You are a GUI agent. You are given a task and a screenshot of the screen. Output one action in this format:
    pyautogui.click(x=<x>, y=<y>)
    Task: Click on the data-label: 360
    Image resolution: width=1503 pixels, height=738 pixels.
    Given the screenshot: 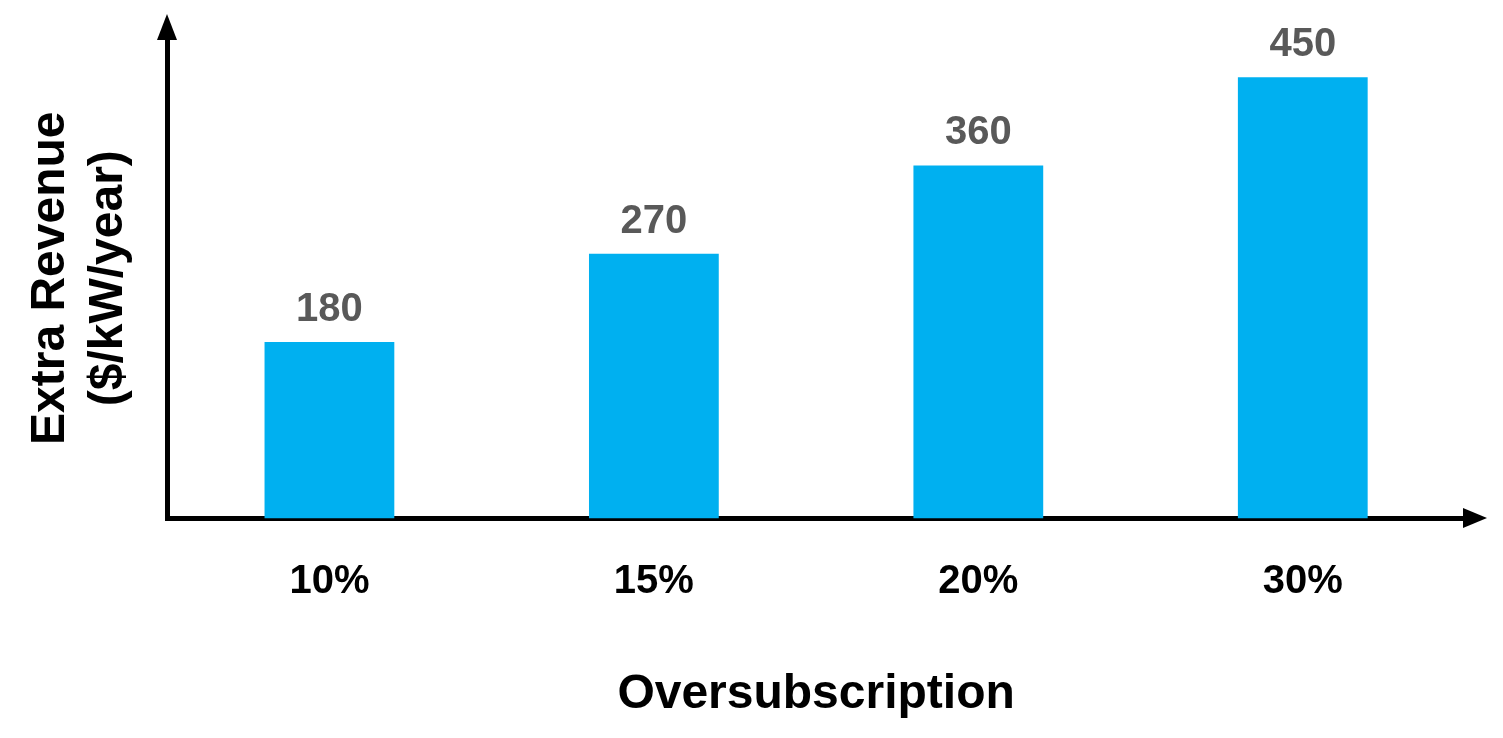 What is the action you would take?
    pyautogui.click(x=978, y=130)
    